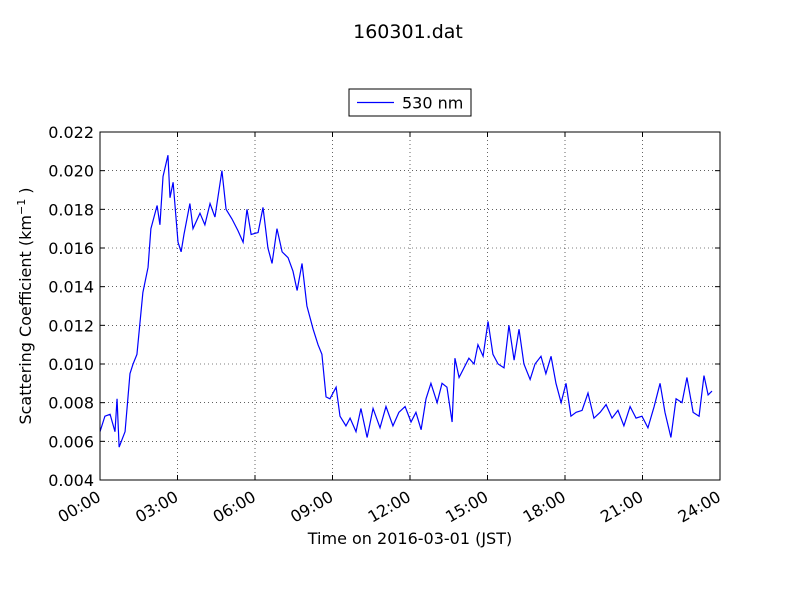 The height and width of the screenshot is (600, 800). Describe the element at coordinates (71, 364) in the screenshot. I see `y-tick-label: 0.010` at that location.